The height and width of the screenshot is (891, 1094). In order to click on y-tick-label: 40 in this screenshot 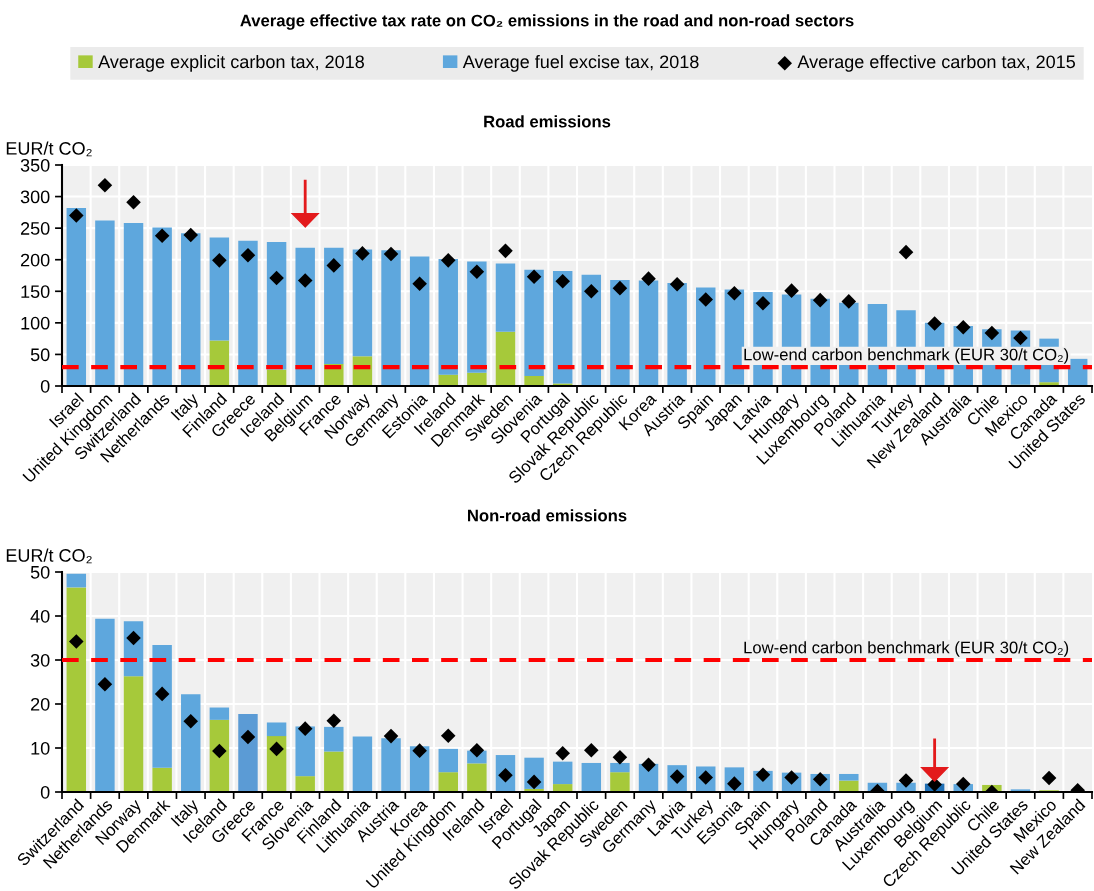, I will do `click(40, 616)`.